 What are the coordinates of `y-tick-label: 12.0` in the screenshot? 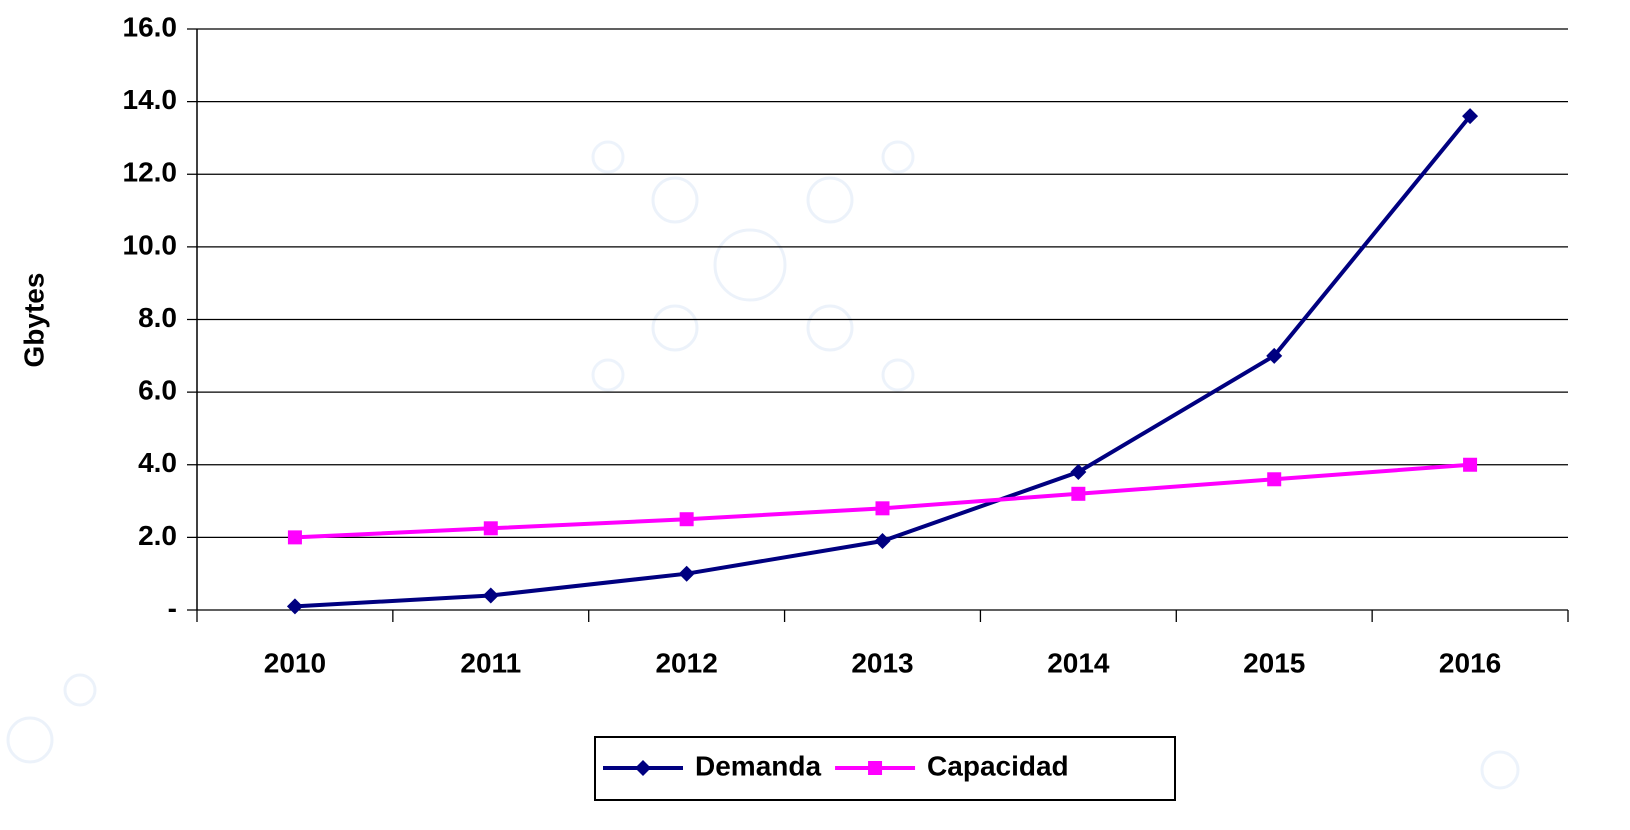 It's located at (150, 172).